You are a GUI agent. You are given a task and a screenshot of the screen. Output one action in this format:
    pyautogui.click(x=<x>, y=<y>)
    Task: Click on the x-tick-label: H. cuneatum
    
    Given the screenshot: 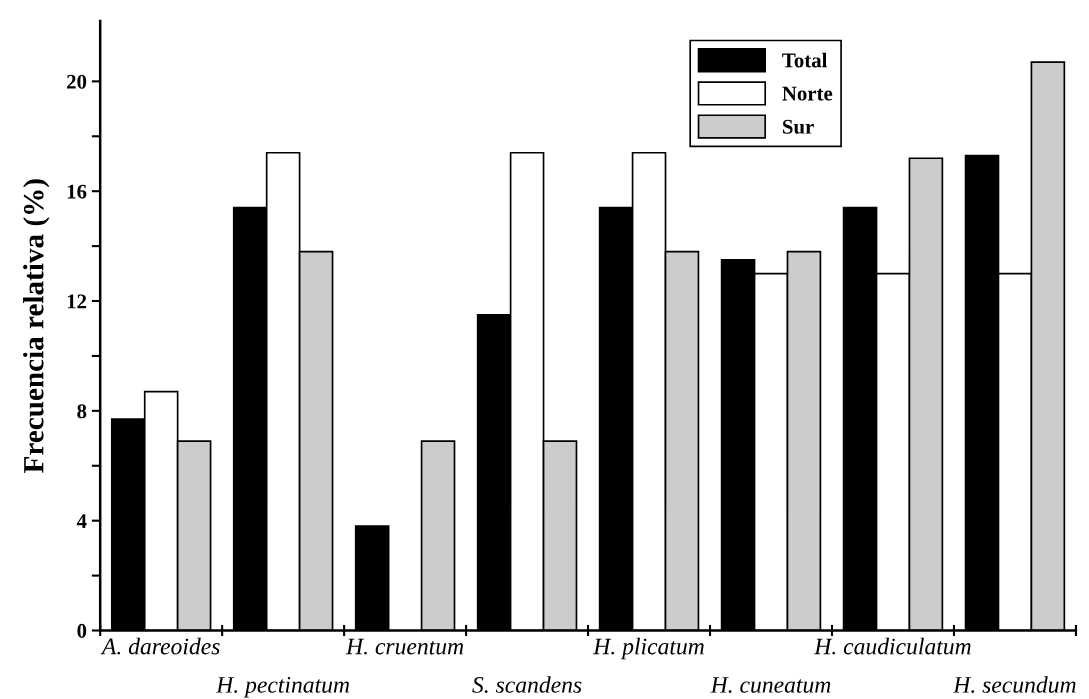 What is the action you would take?
    pyautogui.click(x=770, y=685)
    